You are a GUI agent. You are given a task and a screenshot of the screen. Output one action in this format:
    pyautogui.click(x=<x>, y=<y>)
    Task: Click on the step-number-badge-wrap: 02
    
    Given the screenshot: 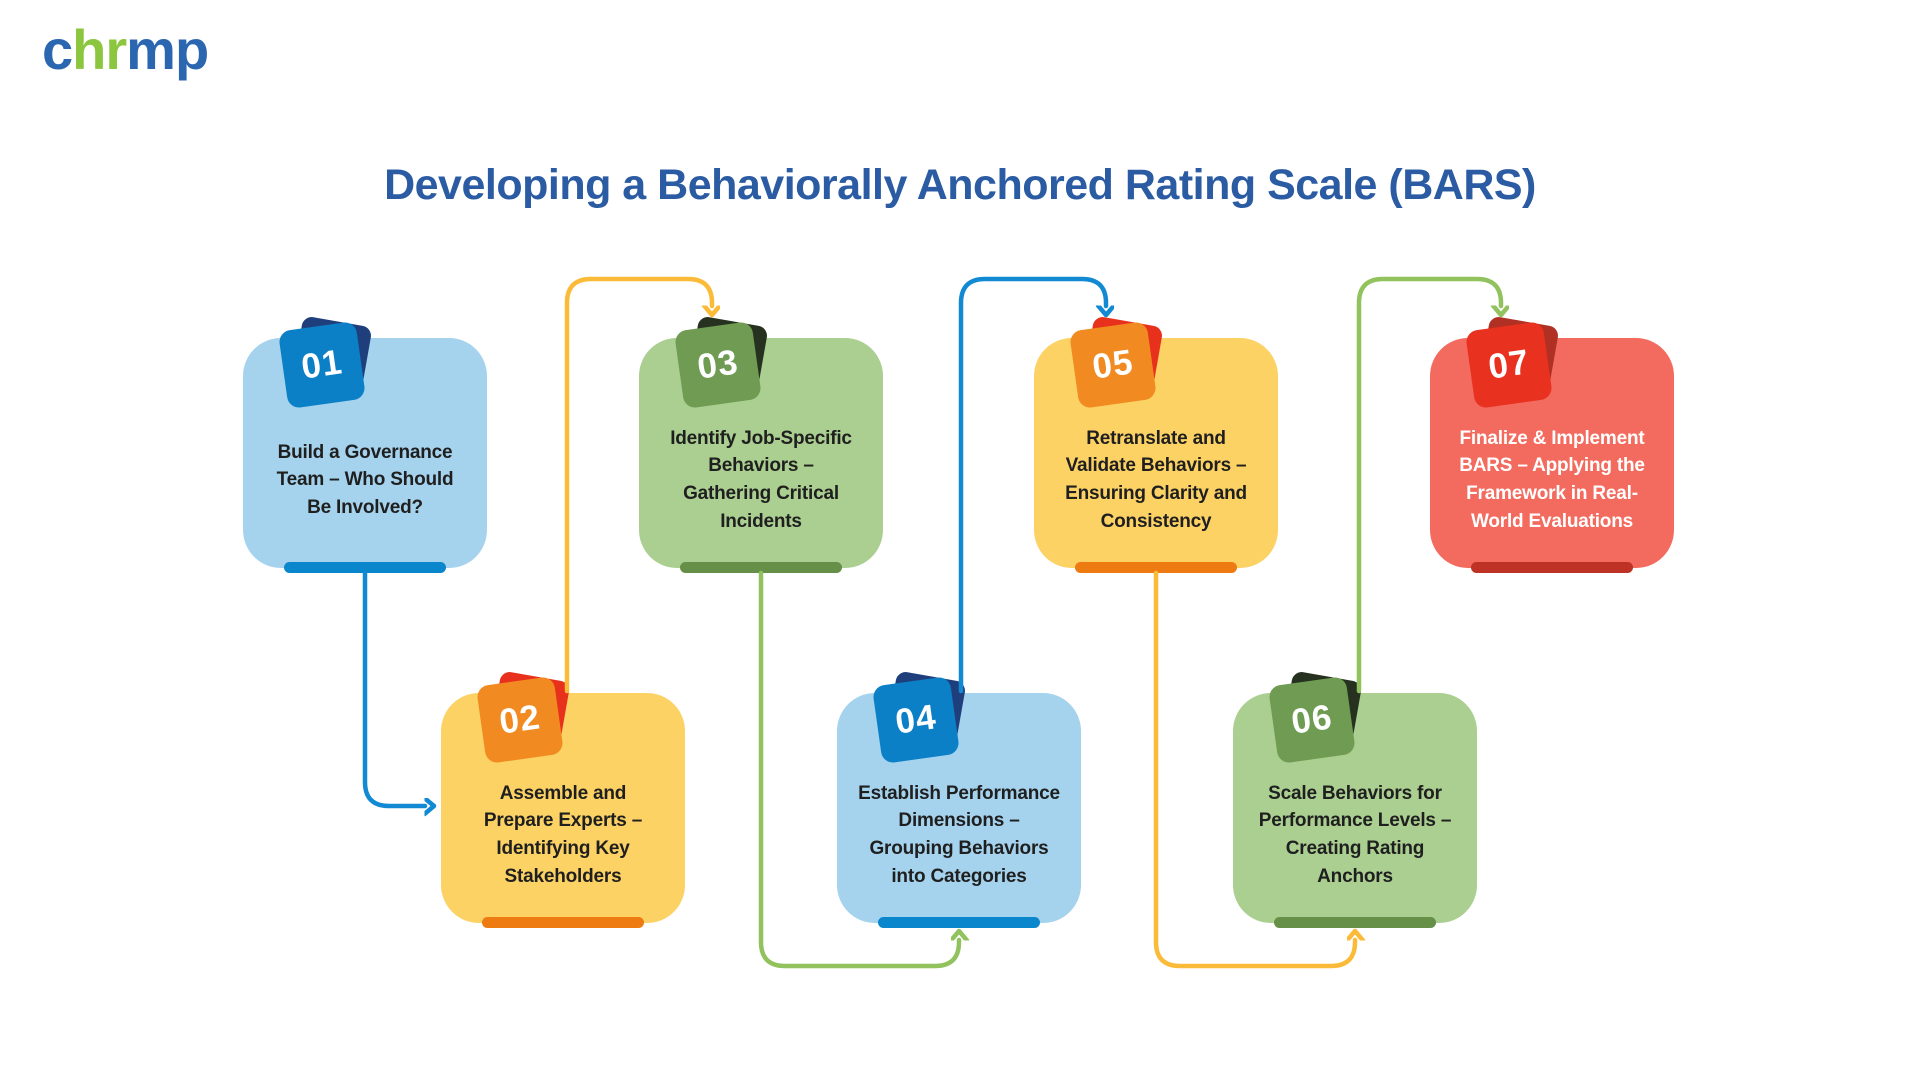 What is the action you would take?
    pyautogui.click(x=523, y=717)
    